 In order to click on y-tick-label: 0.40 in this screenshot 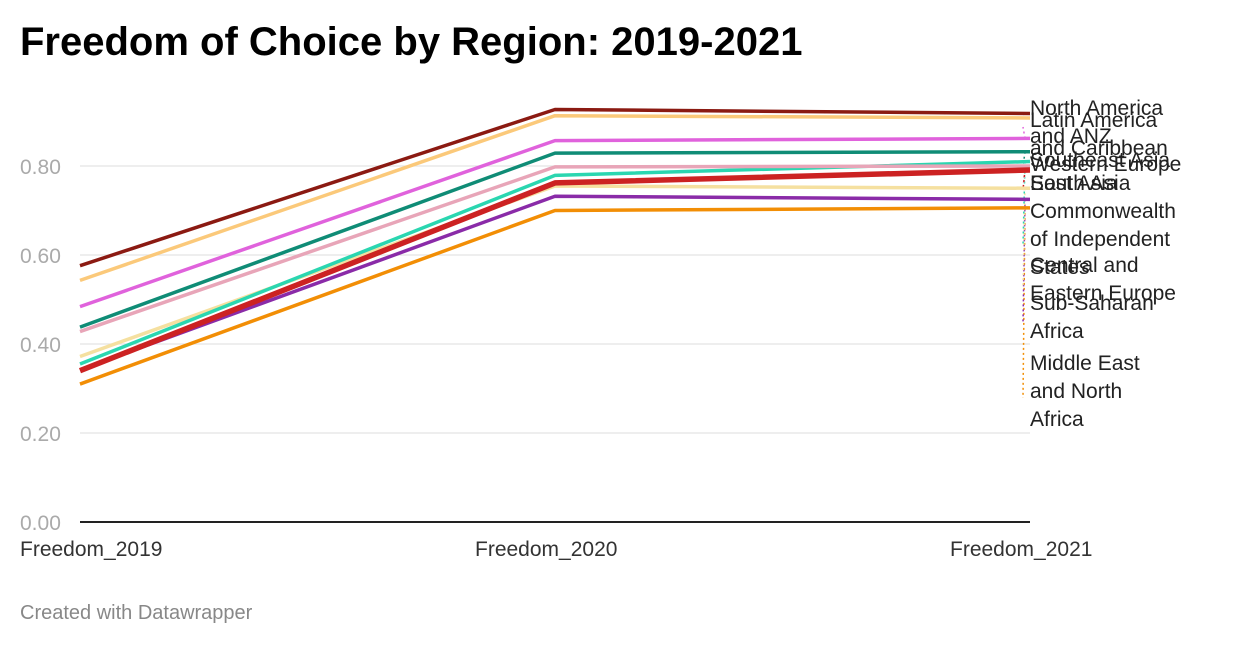, I will do `click(40, 345)`.